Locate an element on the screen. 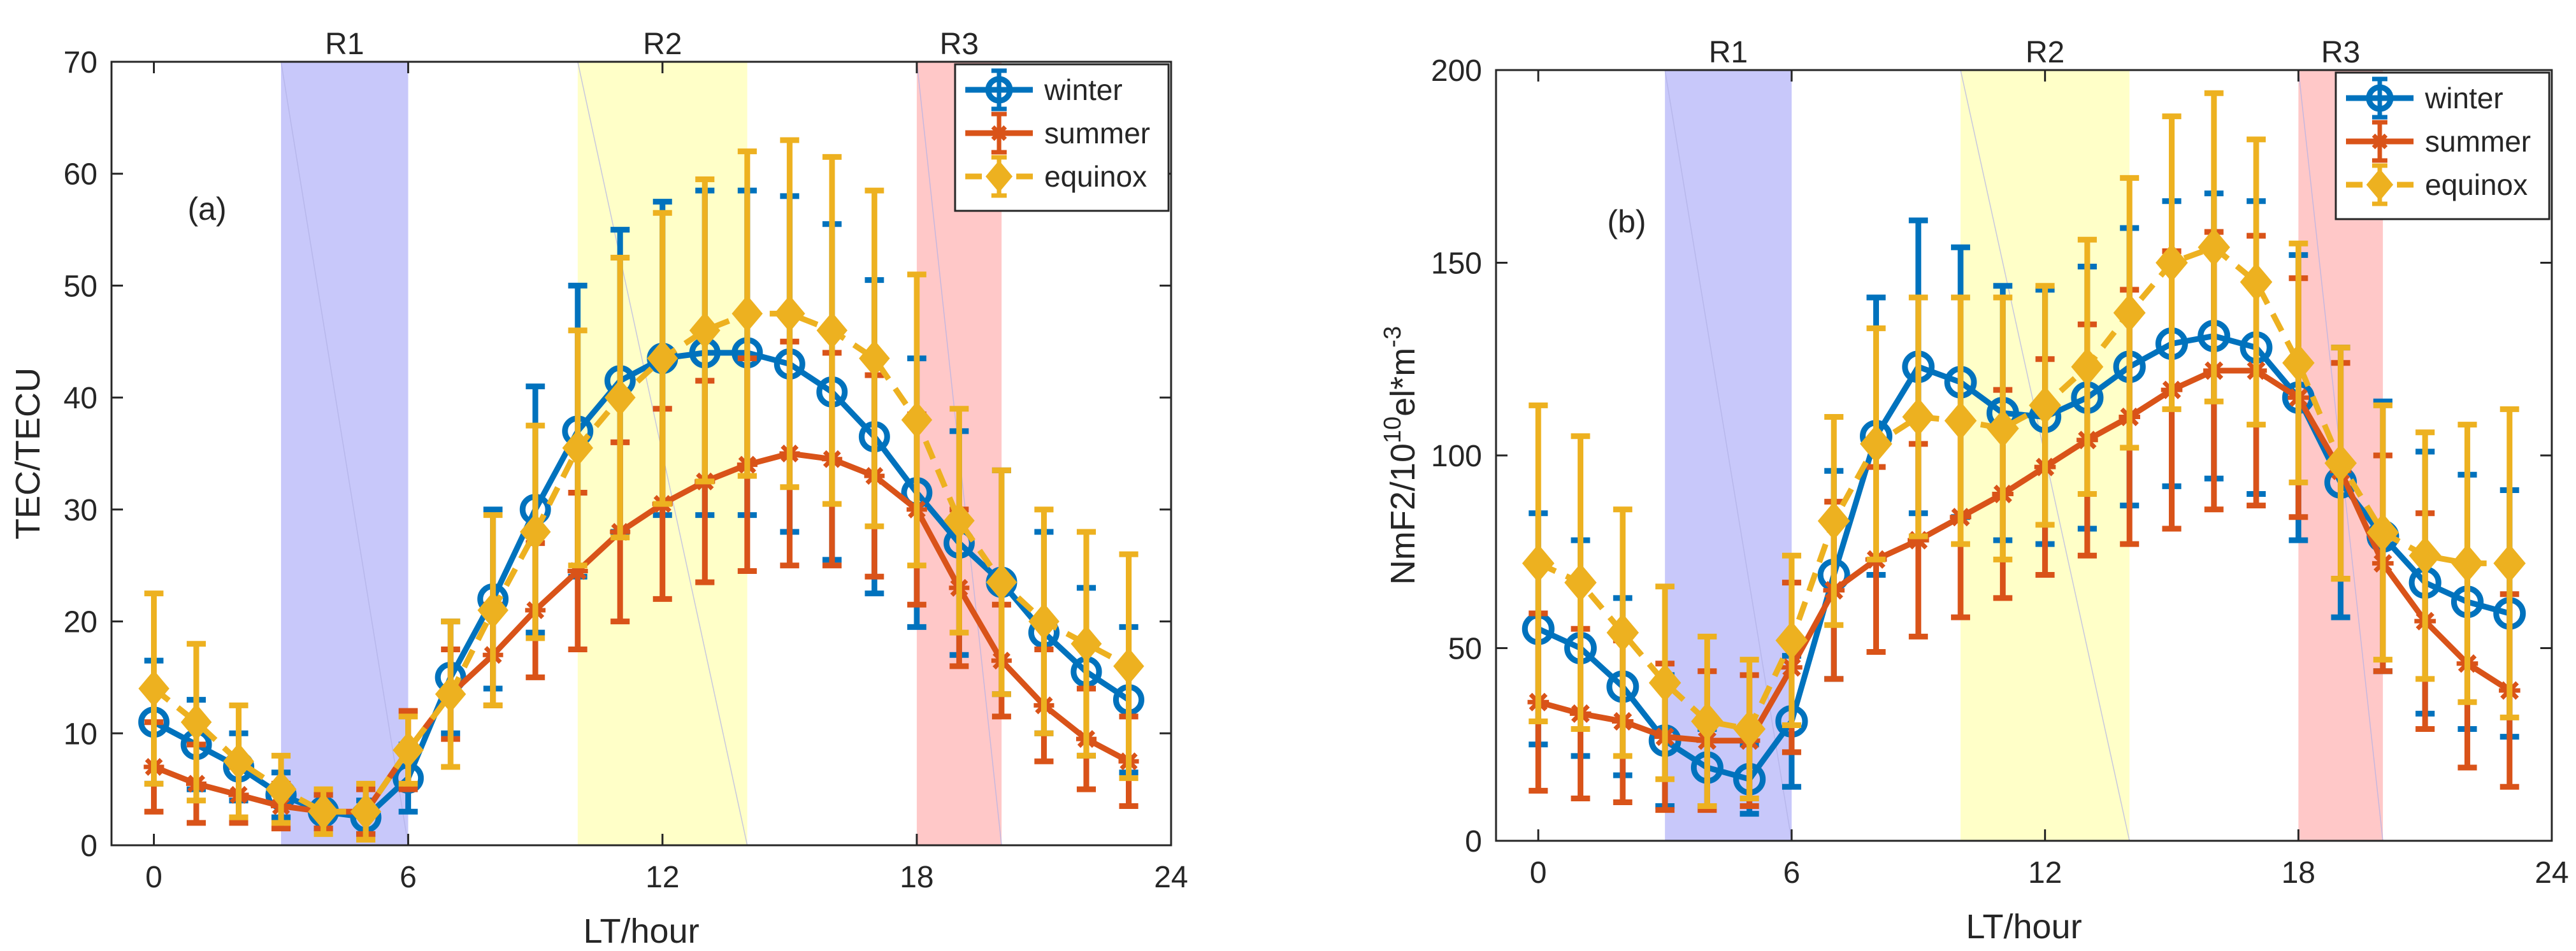 The width and height of the screenshot is (2576, 951). y-tick-label-30: 30 is located at coordinates (80, 510).